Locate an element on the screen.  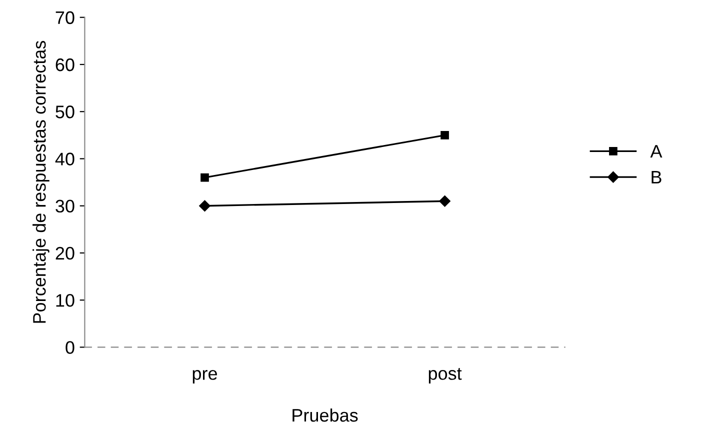
y-tick-label: 0 is located at coordinates (70, 347).